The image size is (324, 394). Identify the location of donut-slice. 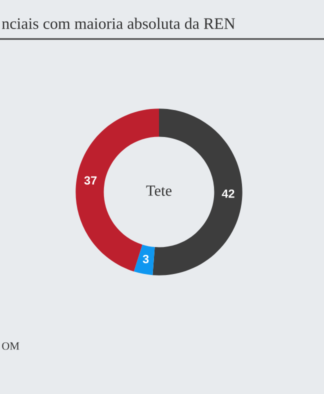
(144, 260).